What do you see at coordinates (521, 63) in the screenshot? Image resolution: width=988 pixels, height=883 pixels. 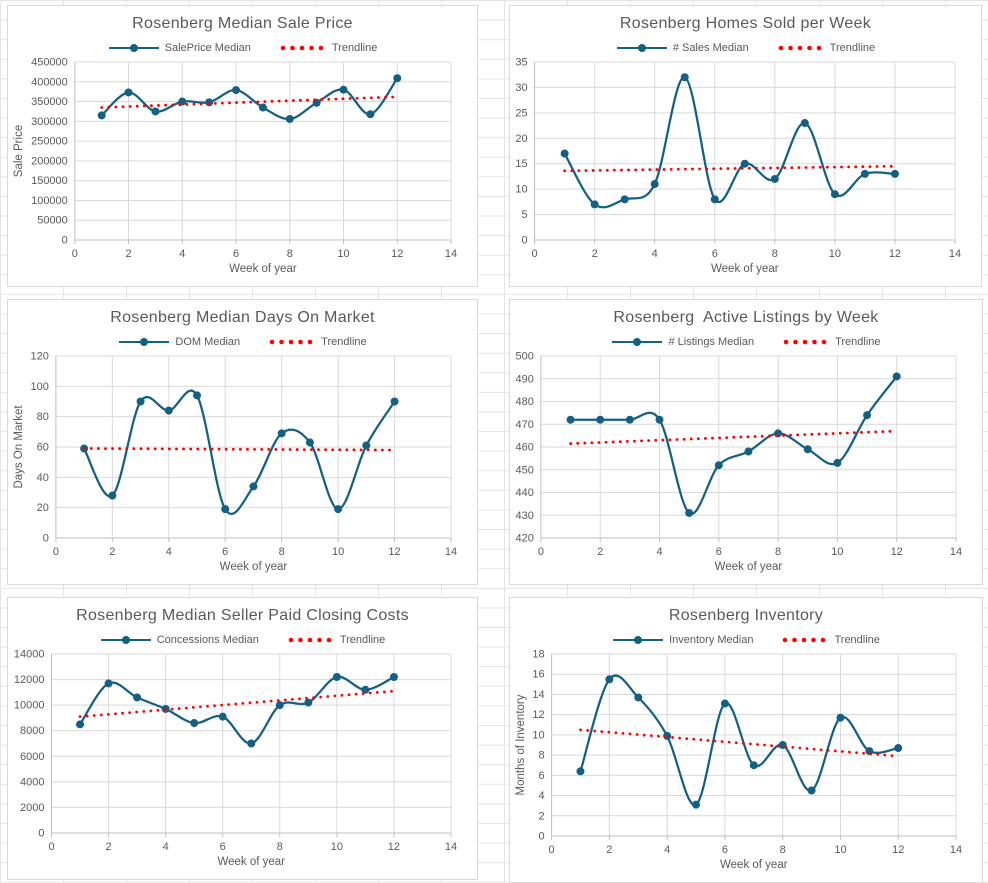 I see `svg-text: 35` at bounding box center [521, 63].